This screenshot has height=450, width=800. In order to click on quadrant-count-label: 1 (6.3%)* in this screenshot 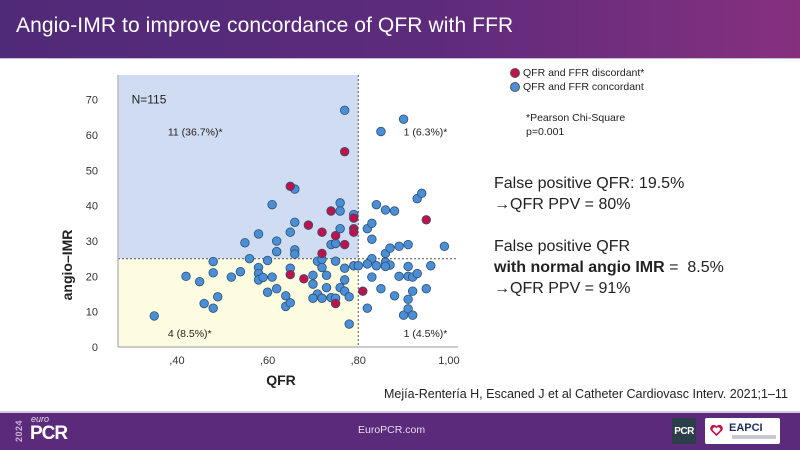, I will do `click(426, 133)`.